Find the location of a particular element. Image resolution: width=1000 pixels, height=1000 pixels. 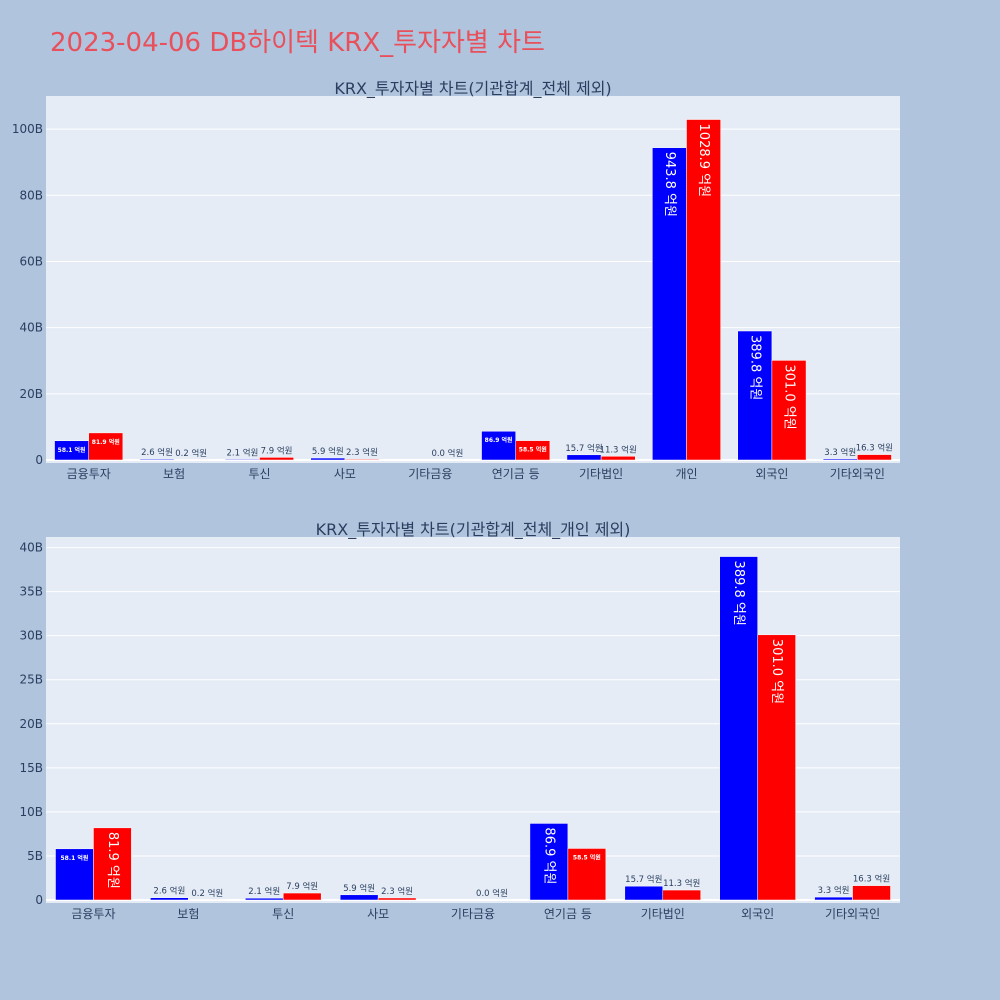

chart-title: KRX_투자자별 차트(기관합계_전체_개인 제외) is located at coordinates (473, 530).